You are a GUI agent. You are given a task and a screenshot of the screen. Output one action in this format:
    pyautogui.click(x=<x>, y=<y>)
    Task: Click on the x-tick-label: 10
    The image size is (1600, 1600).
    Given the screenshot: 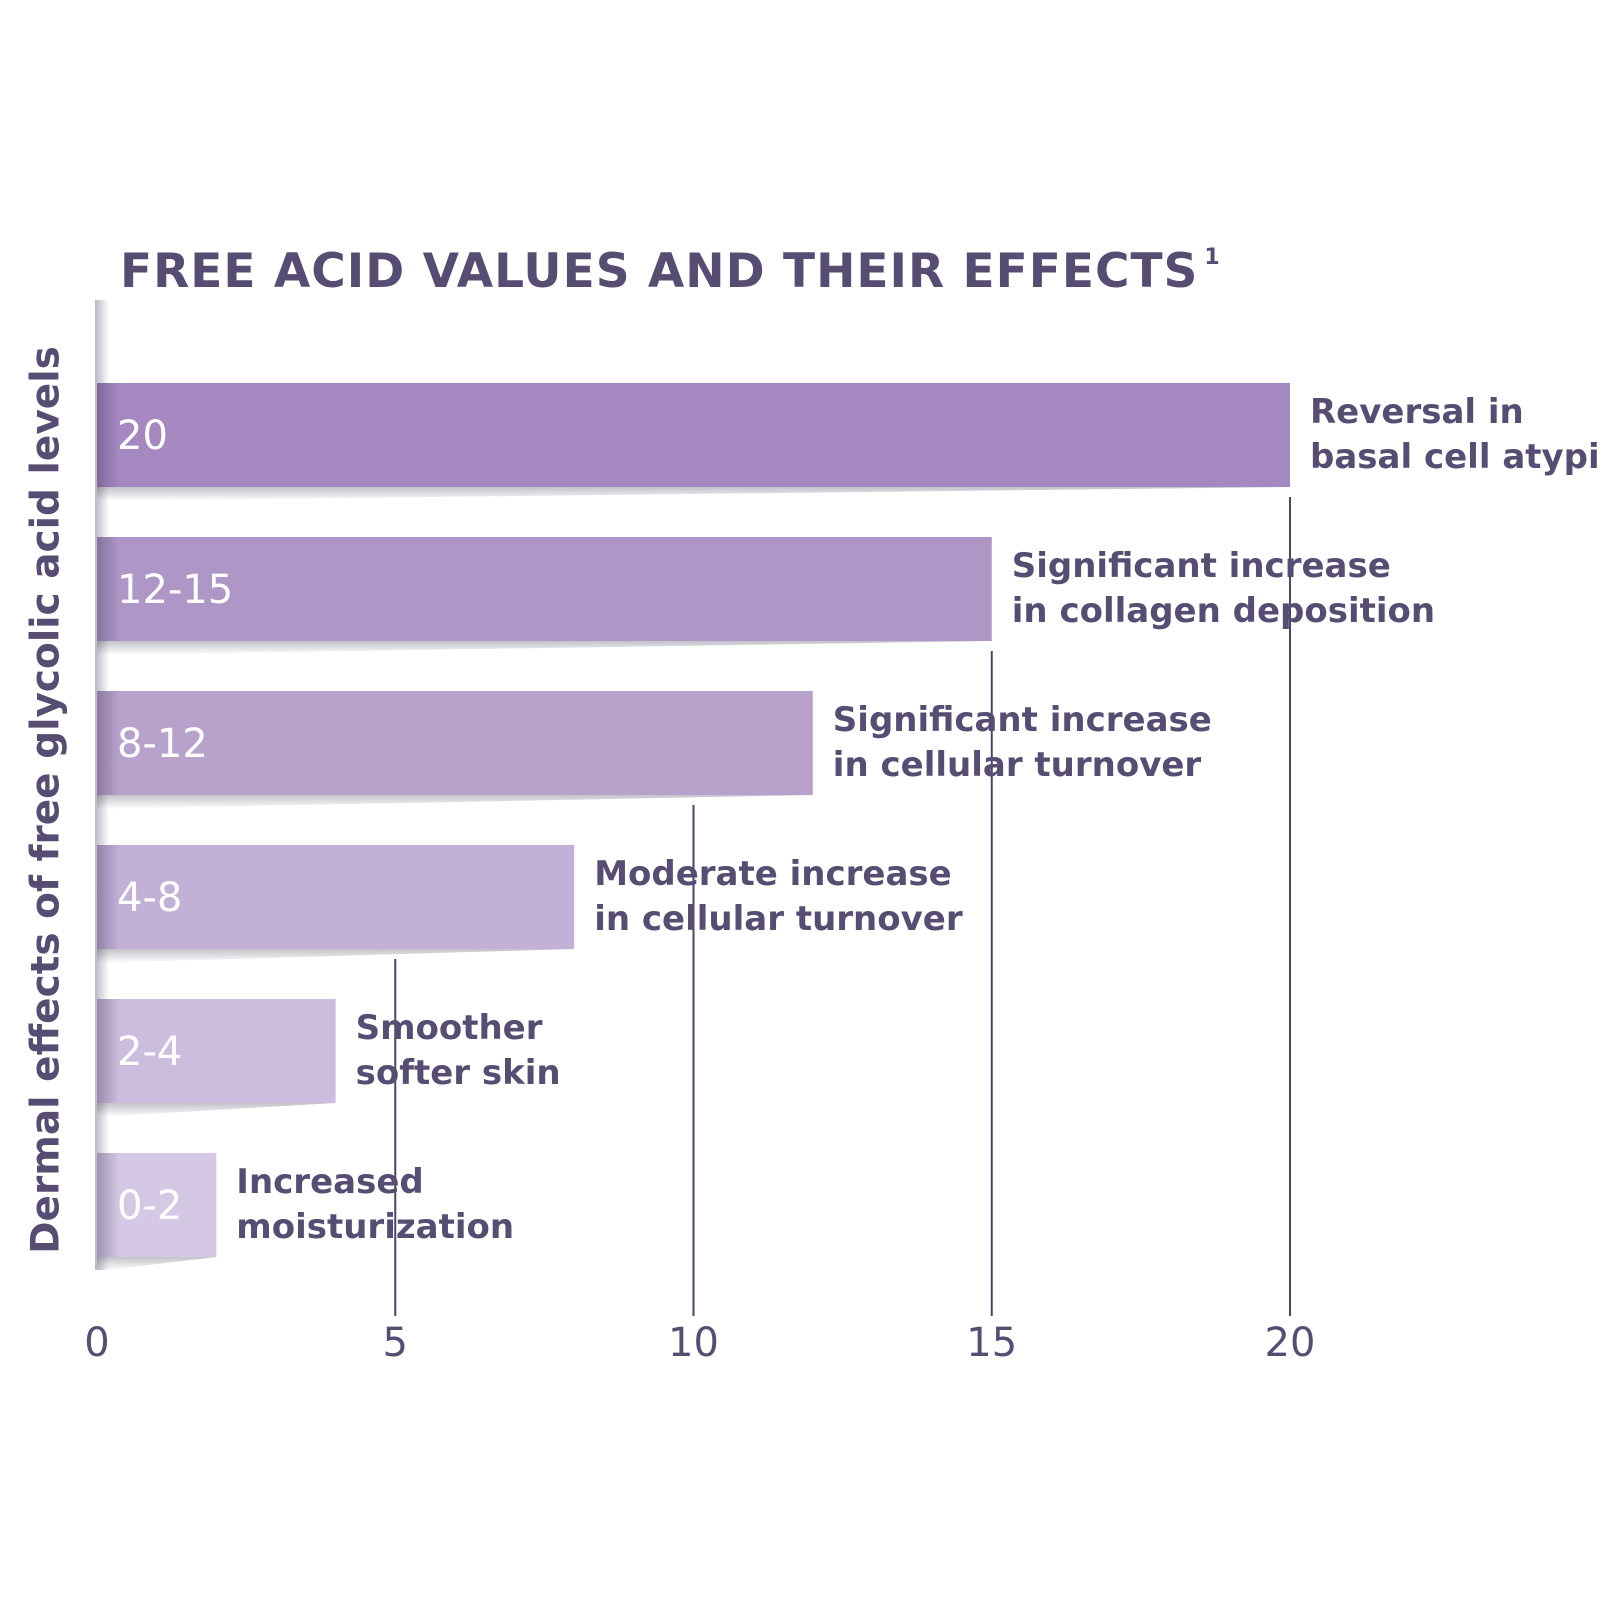 What is the action you would take?
    pyautogui.click(x=693, y=1343)
    